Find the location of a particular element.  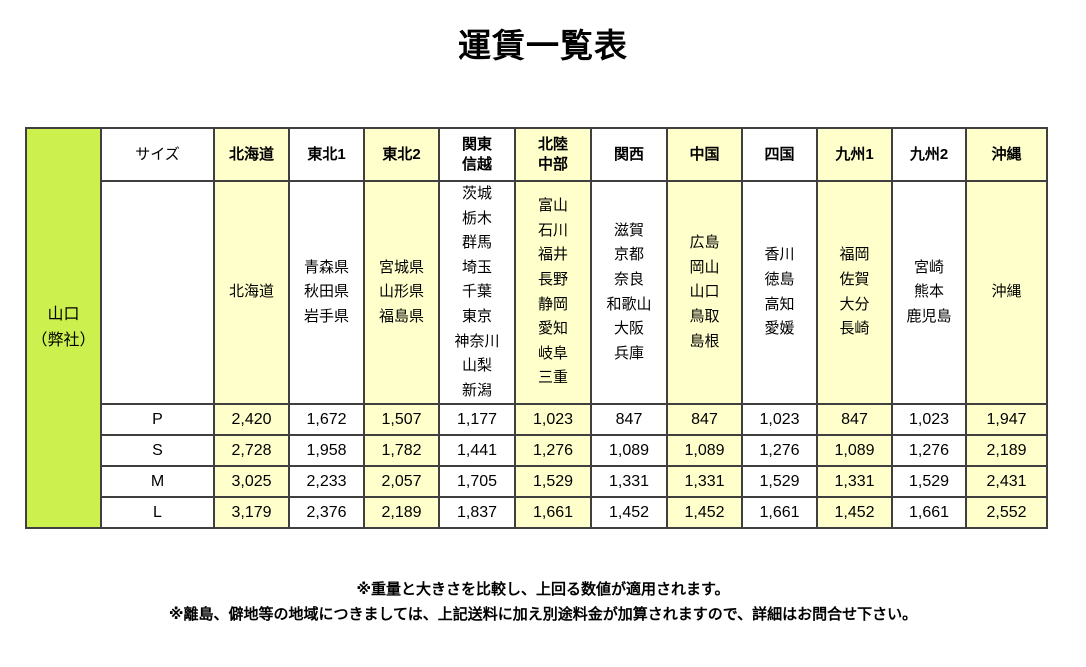

region-header-8: 四国 is located at coordinates (779, 154).